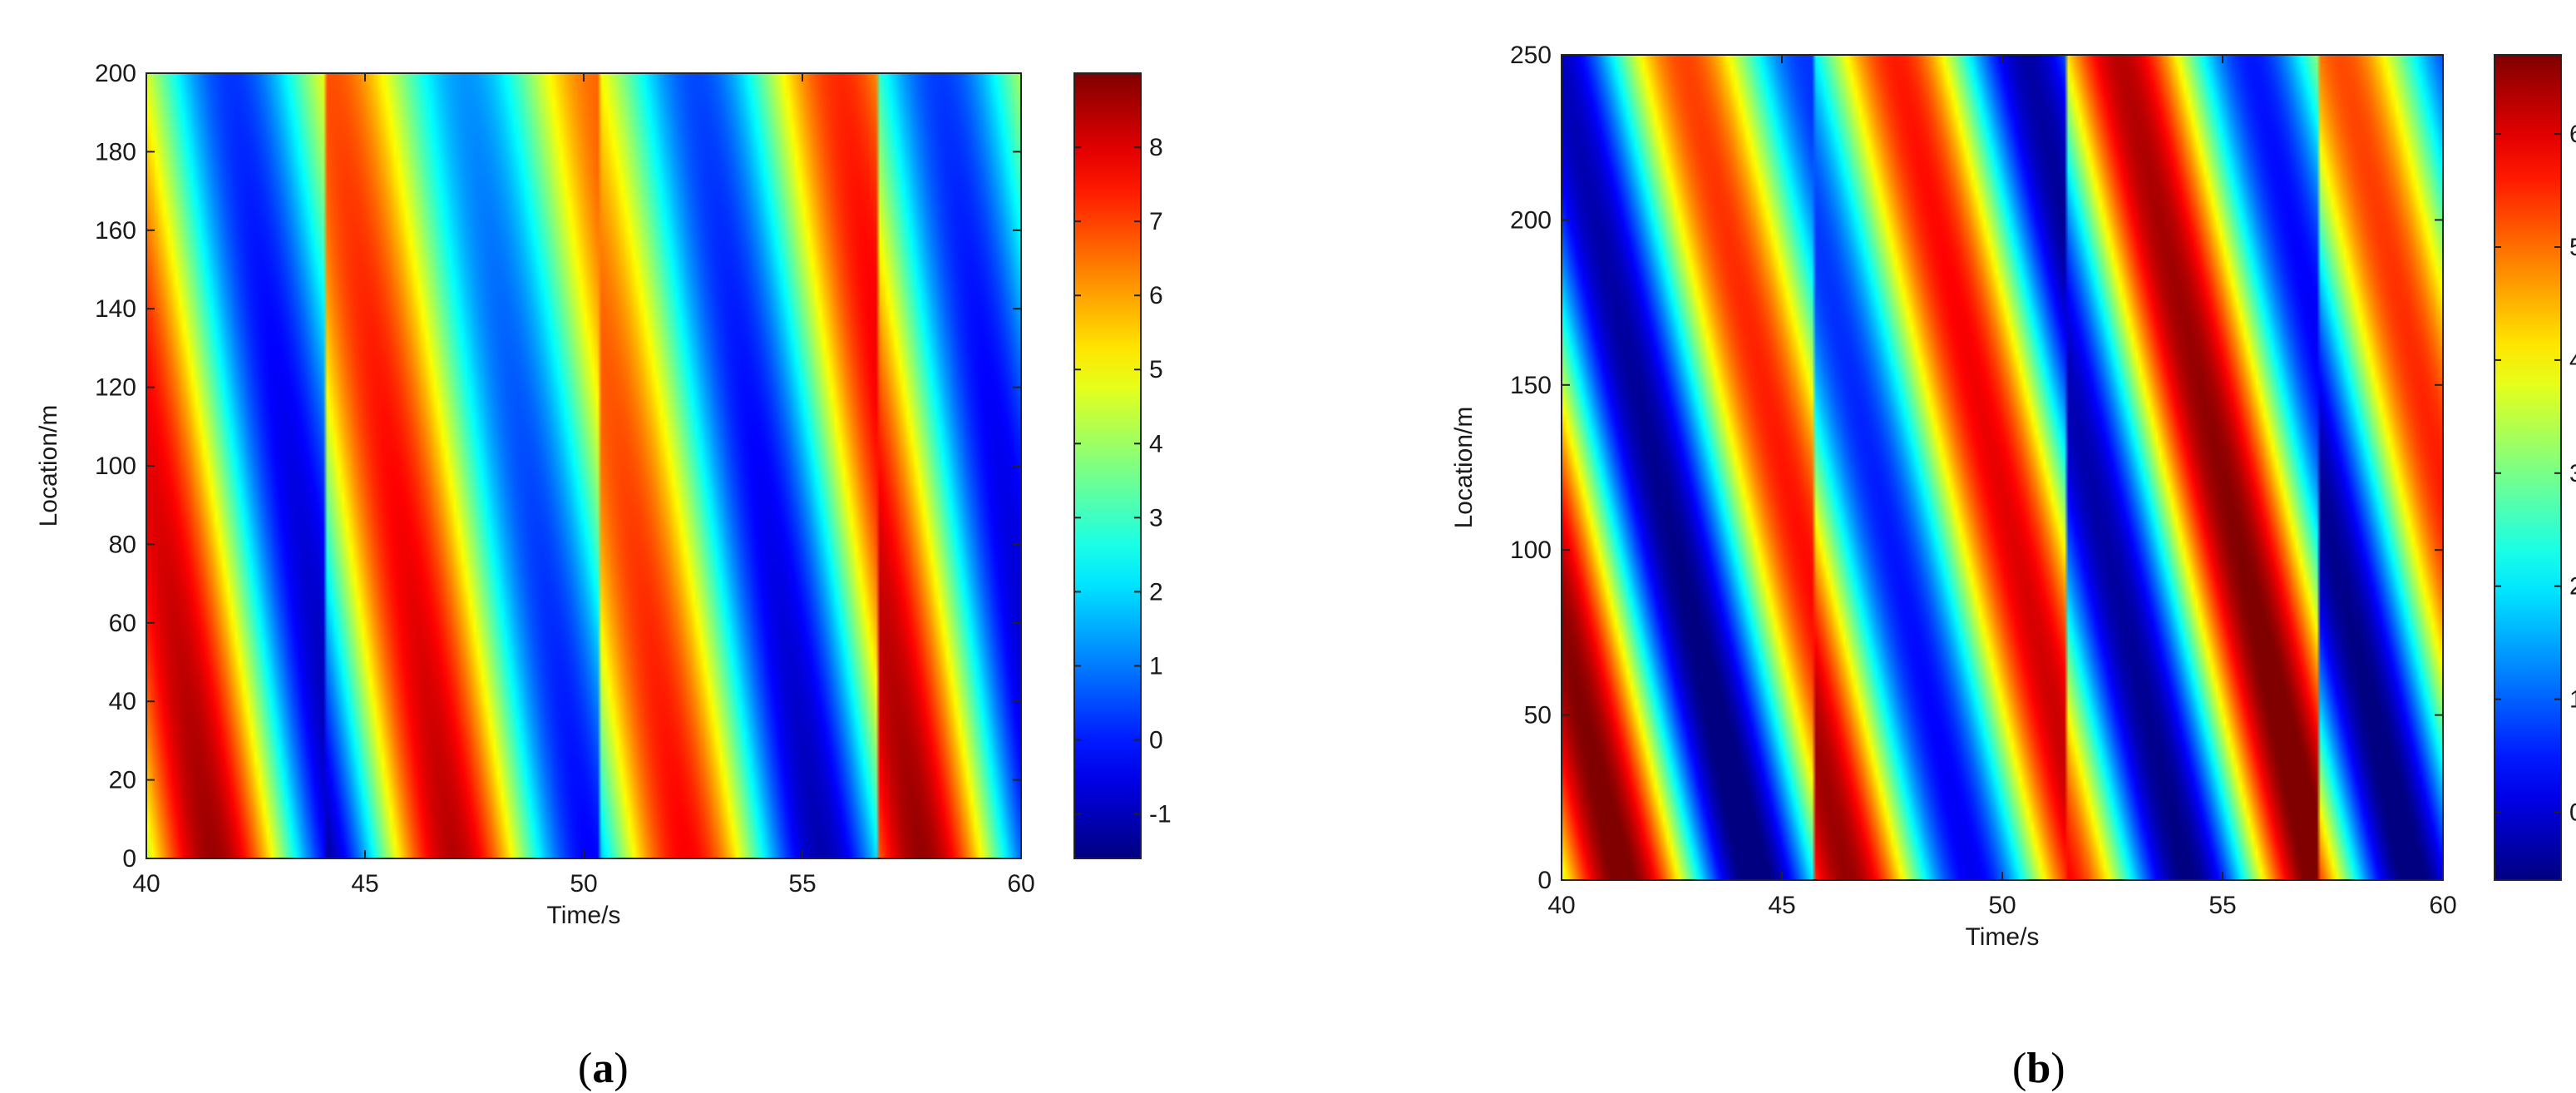 This screenshot has width=2576, height=1093. Describe the element at coordinates (115, 388) in the screenshot. I see `y-tick-label: 120` at that location.